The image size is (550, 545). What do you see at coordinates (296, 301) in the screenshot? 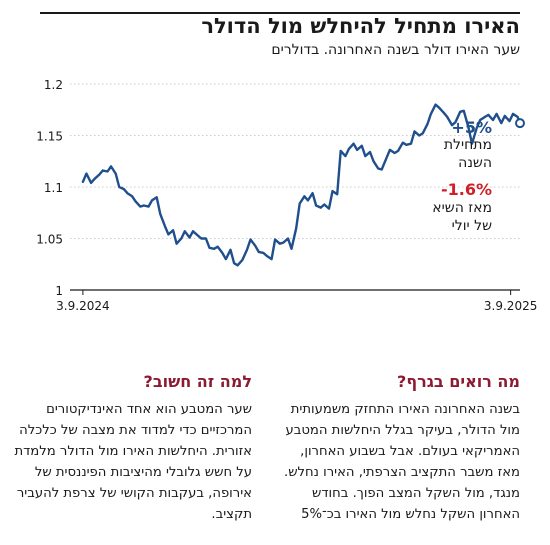
I see `x-axis: 3.9.2024 3.9.2025` at bounding box center [296, 301].